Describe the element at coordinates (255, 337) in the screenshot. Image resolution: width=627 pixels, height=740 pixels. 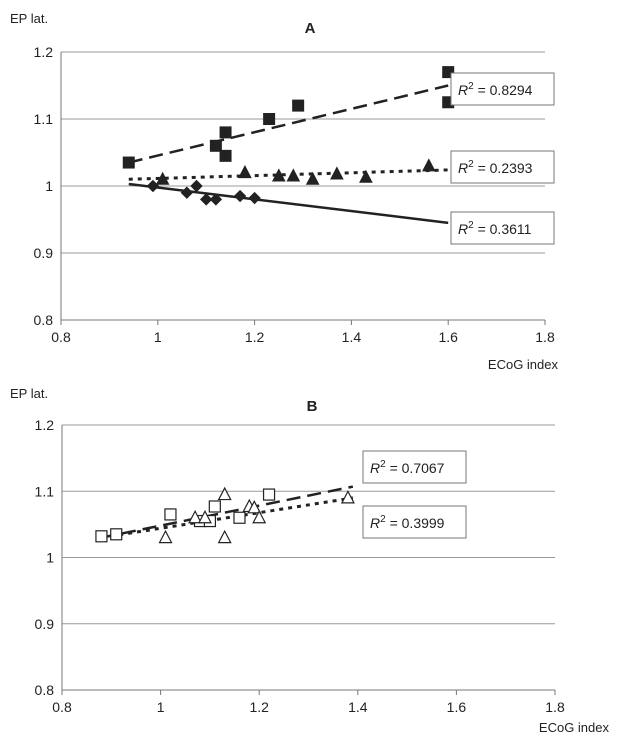
I see `x-tick-label-a: 1.2` at that location.